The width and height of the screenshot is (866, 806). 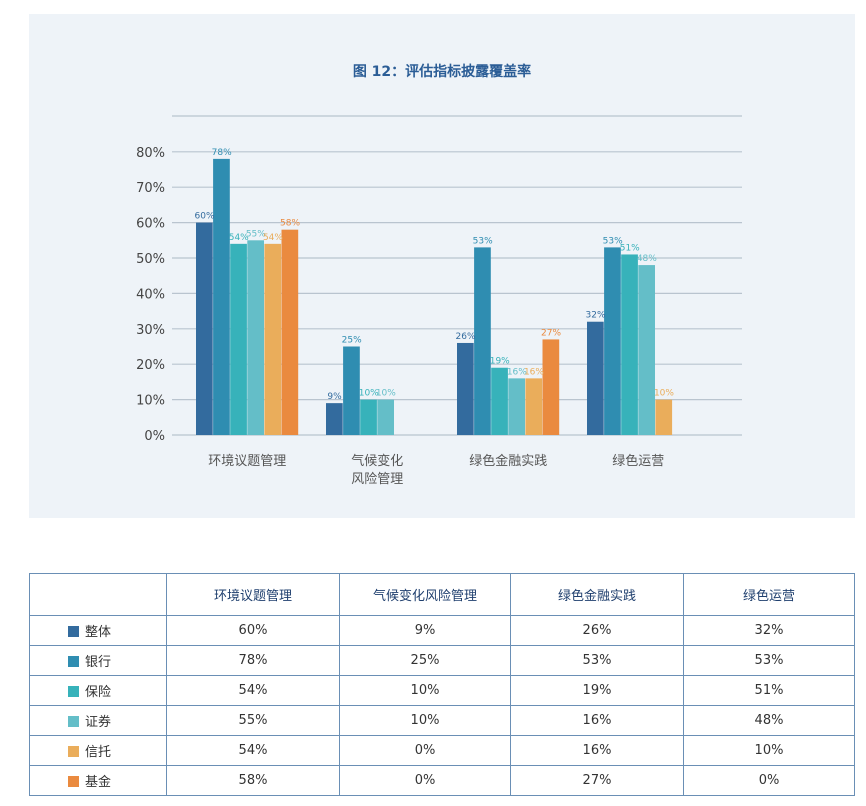 What do you see at coordinates (150, 153) in the screenshot?
I see `y-tick-label: 80%` at bounding box center [150, 153].